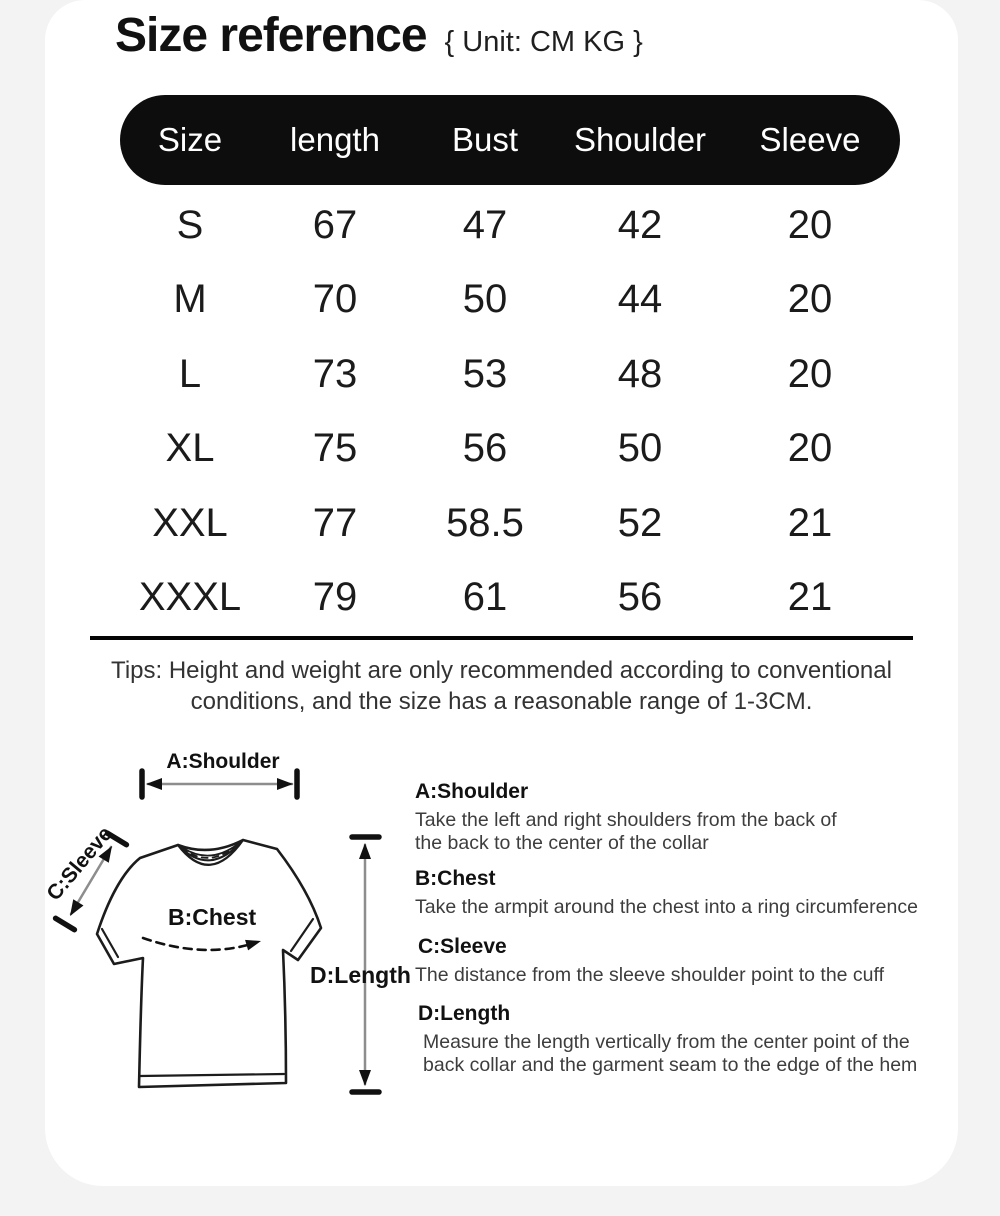  Describe the element at coordinates (360, 975) in the screenshot. I see `diagram-length-label: D:Length` at that location.